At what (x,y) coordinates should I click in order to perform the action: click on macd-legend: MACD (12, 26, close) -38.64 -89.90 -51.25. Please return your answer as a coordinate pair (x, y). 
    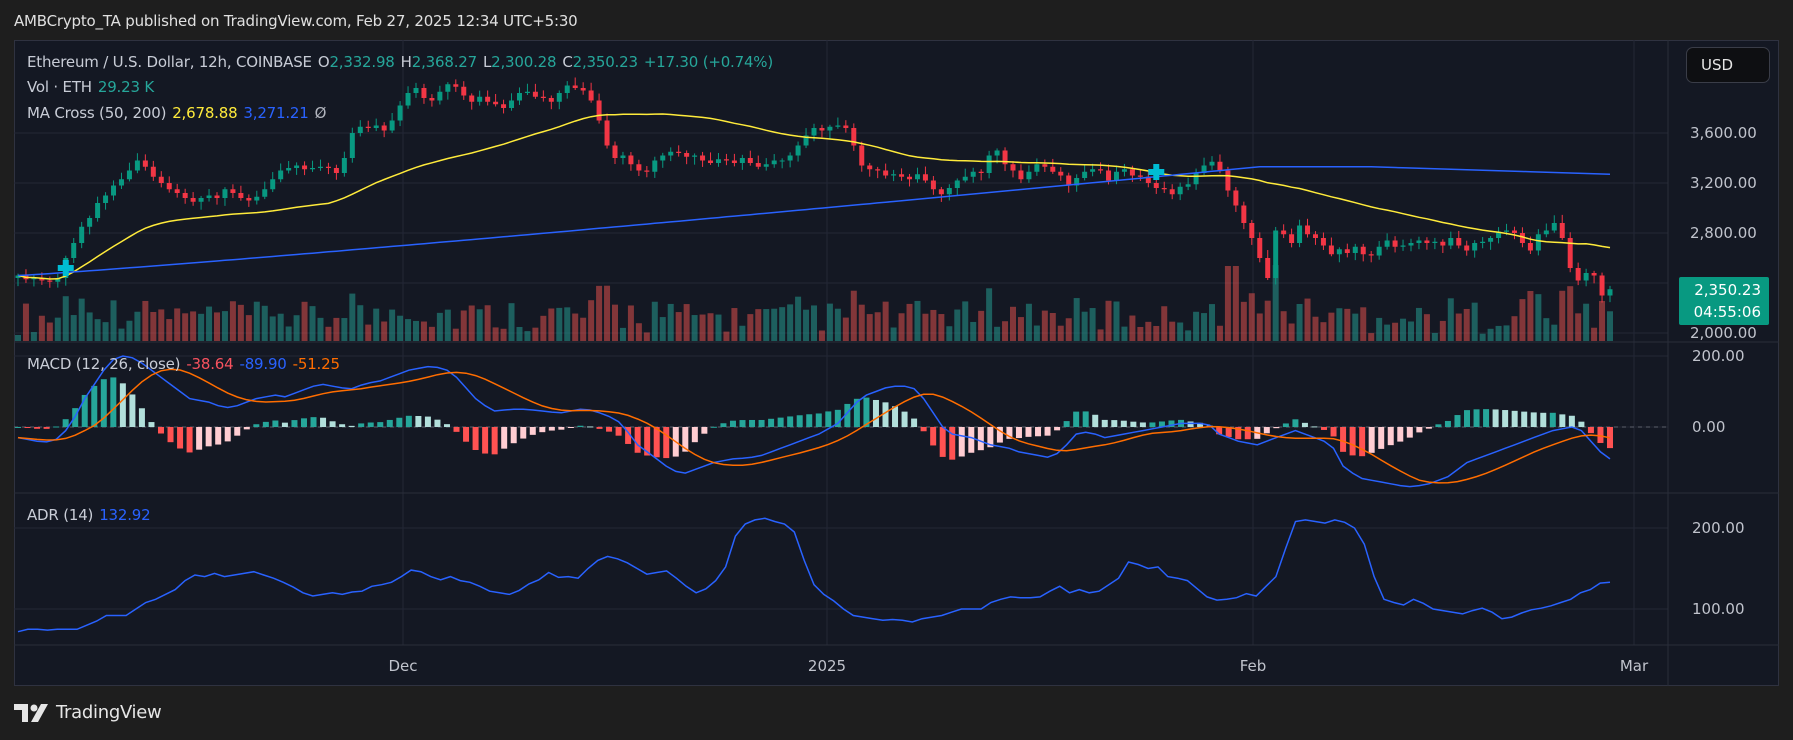
    Looking at the image, I should click on (186, 364).